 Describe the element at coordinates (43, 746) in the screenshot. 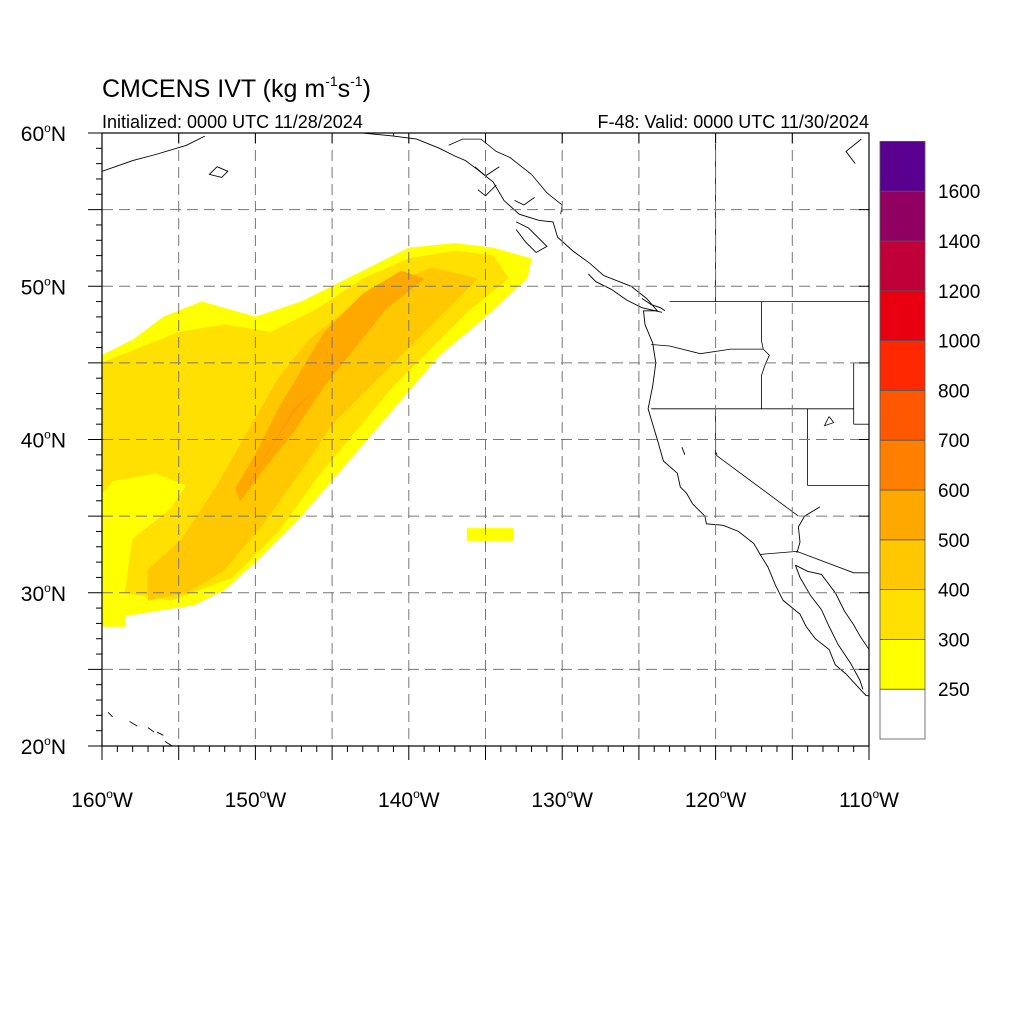

I see `y-tick-label: 20oN` at that location.